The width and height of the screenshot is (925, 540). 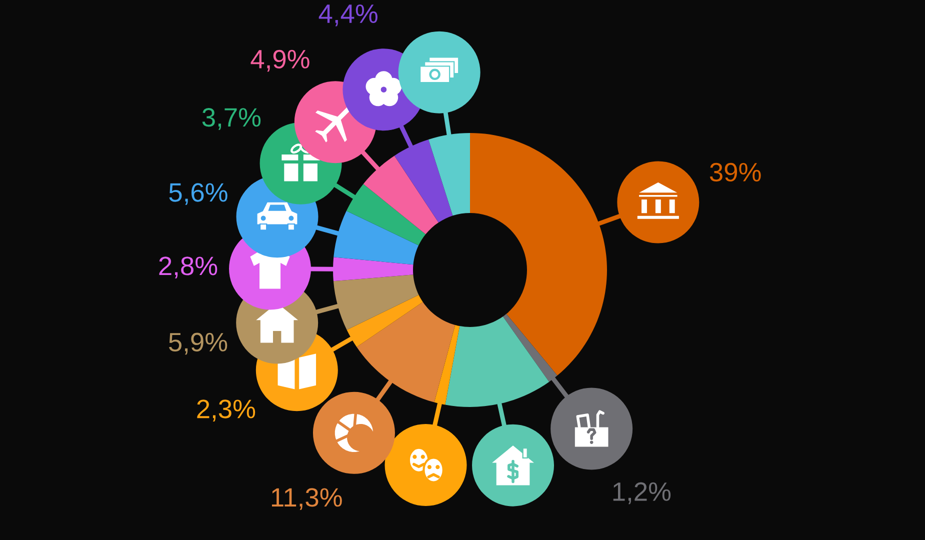 What do you see at coordinates (188, 267) in the screenshot?
I see `data-label: 2,8%` at bounding box center [188, 267].